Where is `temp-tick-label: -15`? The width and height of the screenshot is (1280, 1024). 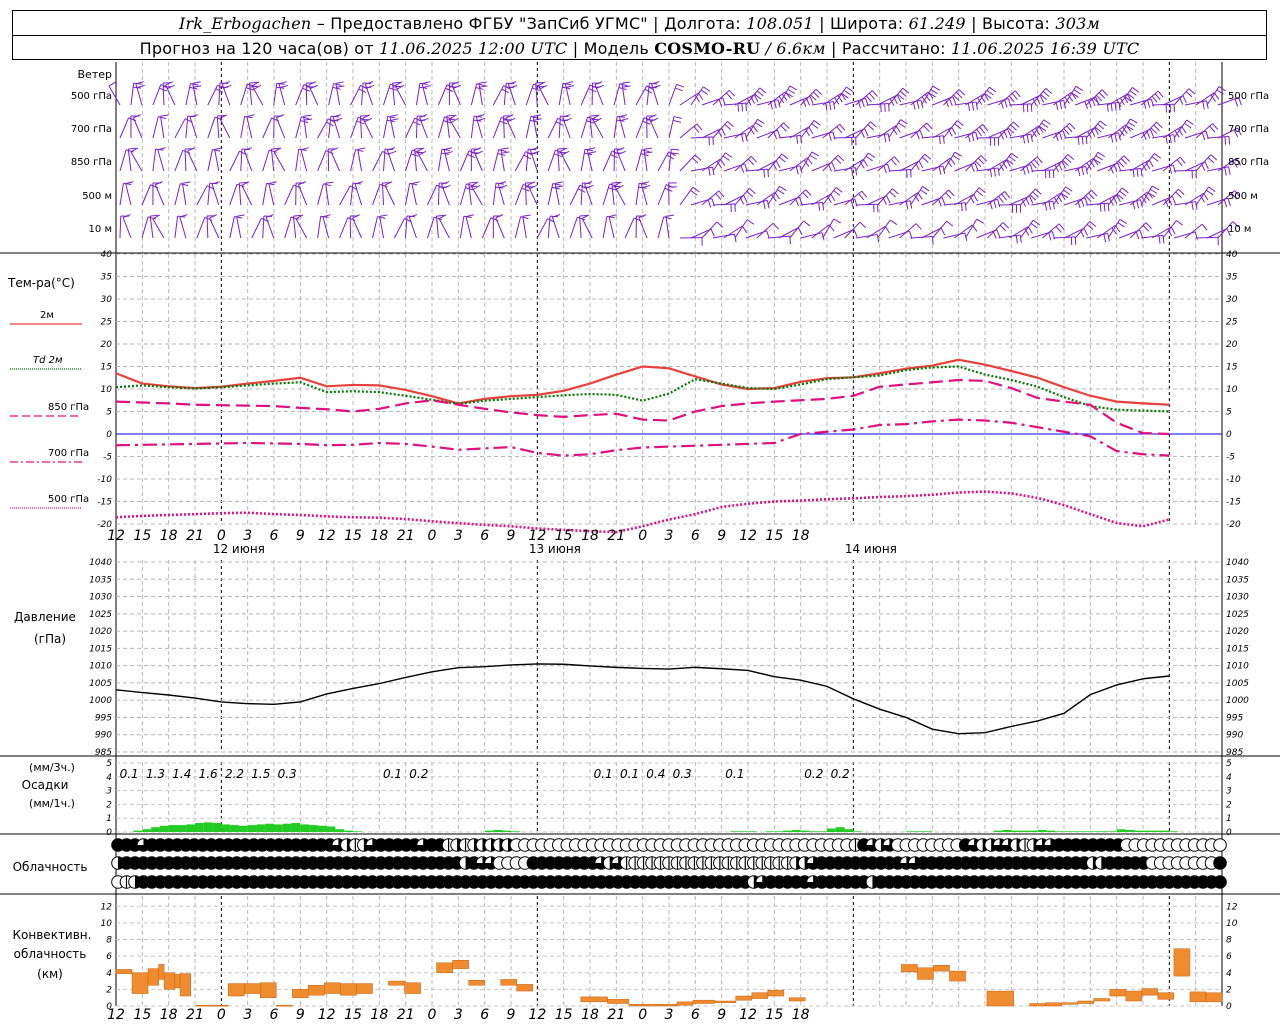 temp-tick-label: -15 is located at coordinates (104, 503).